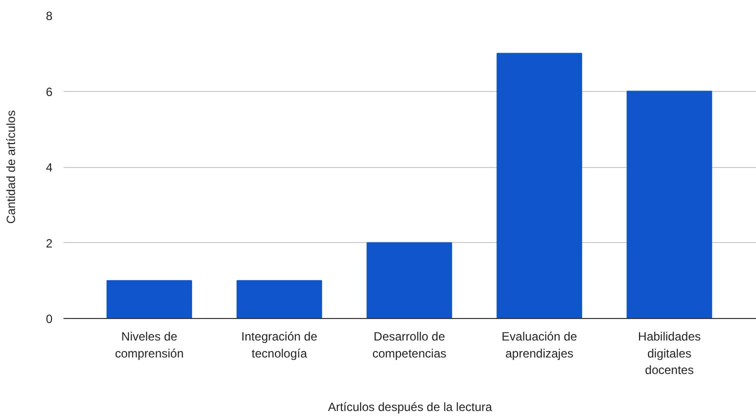 Image resolution: width=756 pixels, height=417 pixels. Describe the element at coordinates (279, 345) in the screenshot. I see `x-tick-label: Integración de tecnología` at that location.